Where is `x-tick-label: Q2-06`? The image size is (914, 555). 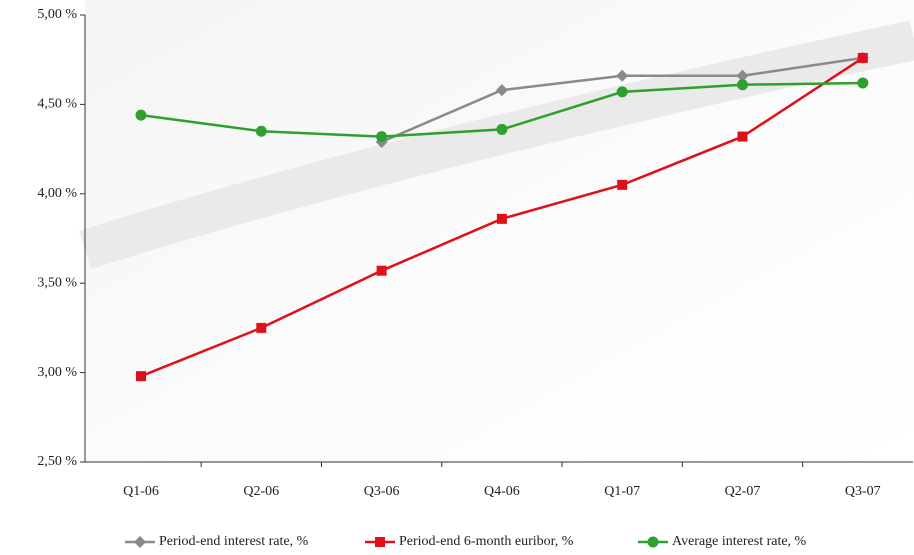 x-tick-label: Q2-06 is located at coordinates (261, 491).